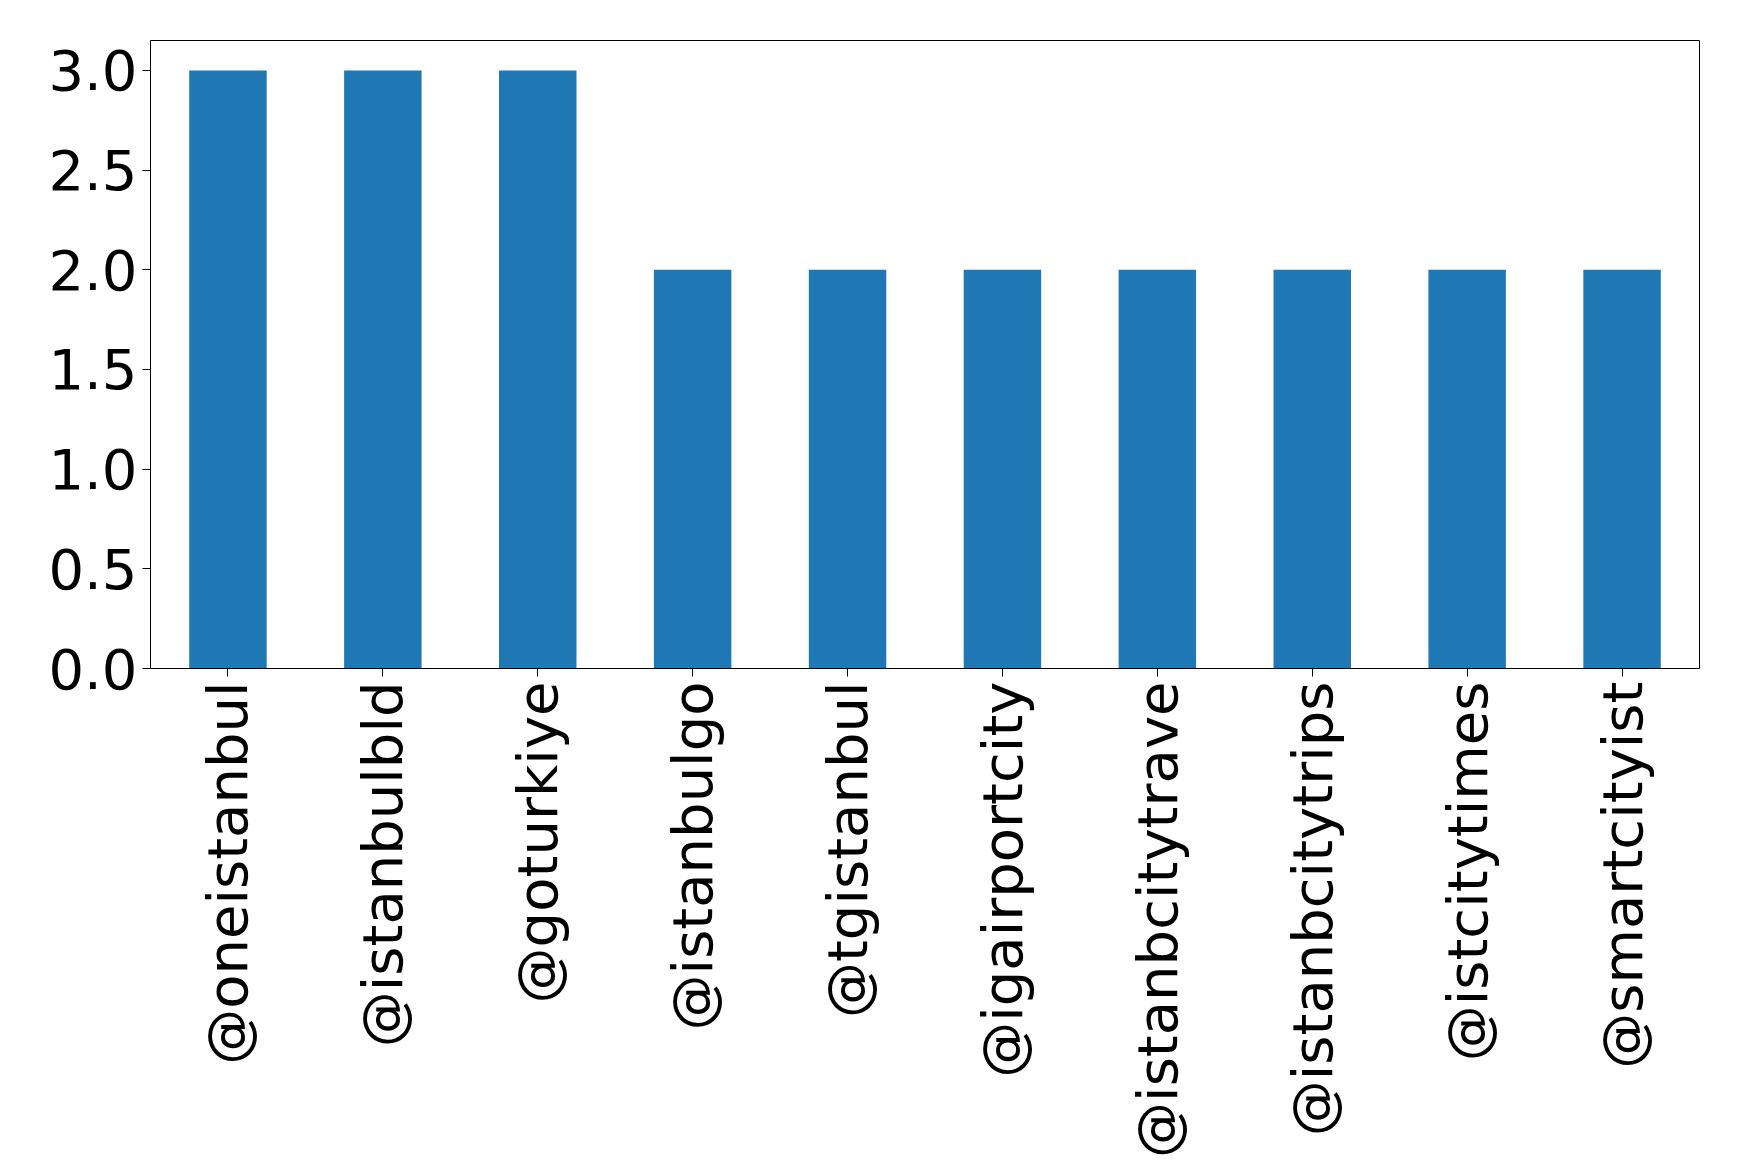  I want to click on x-tick-label: @istanbcitytrave, so click(1157, 919).